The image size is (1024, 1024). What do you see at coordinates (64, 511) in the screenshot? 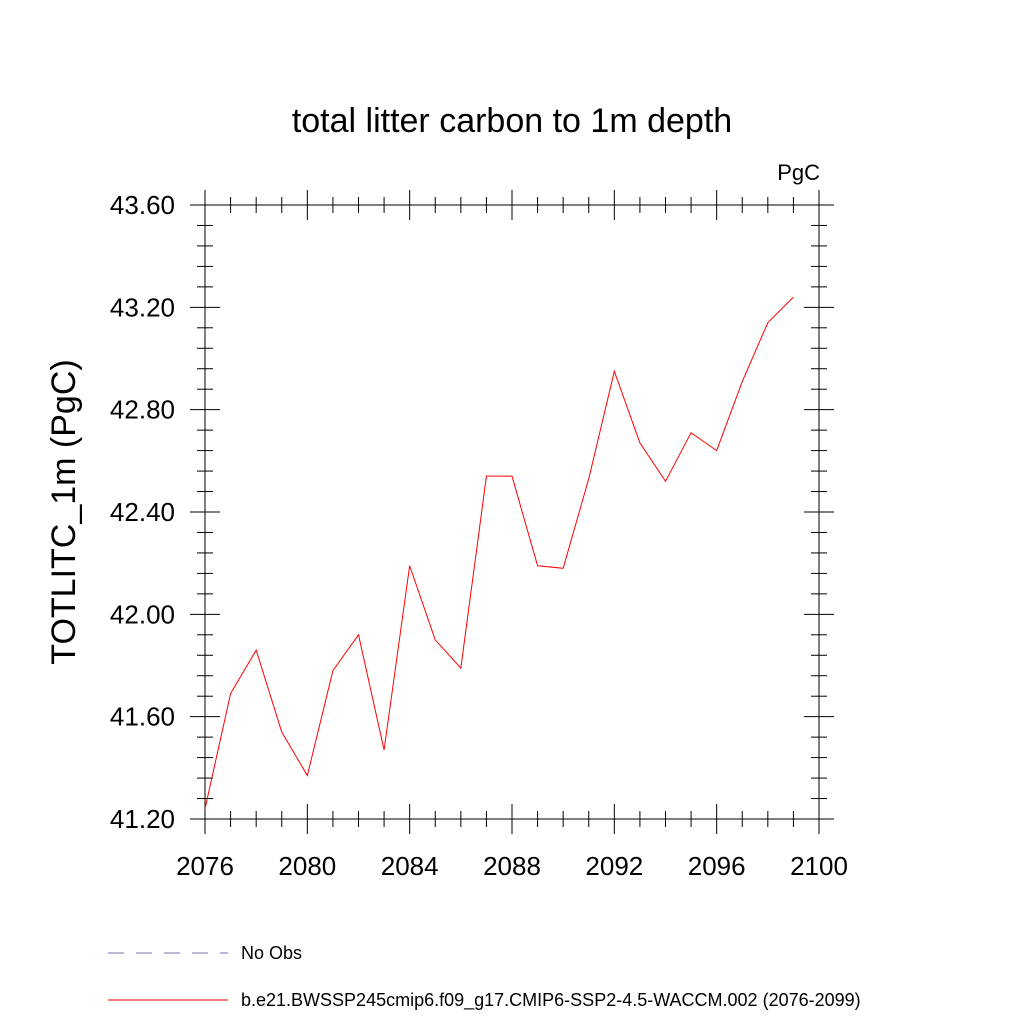
I see `y-axis-label: TOTLITC_1m (PgC)` at bounding box center [64, 511].